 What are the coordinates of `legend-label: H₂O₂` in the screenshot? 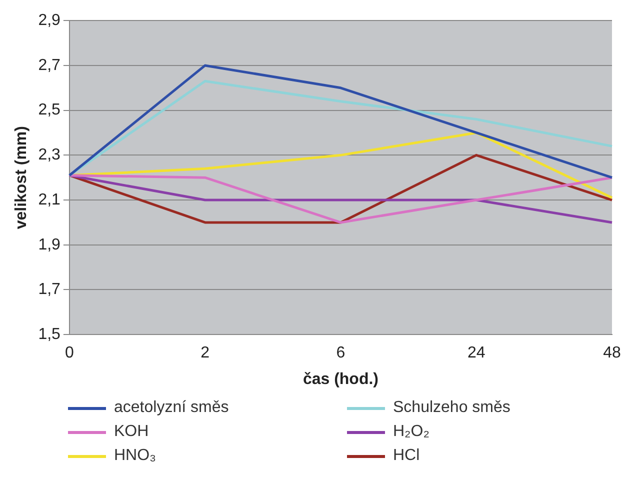 It's located at (411, 432).